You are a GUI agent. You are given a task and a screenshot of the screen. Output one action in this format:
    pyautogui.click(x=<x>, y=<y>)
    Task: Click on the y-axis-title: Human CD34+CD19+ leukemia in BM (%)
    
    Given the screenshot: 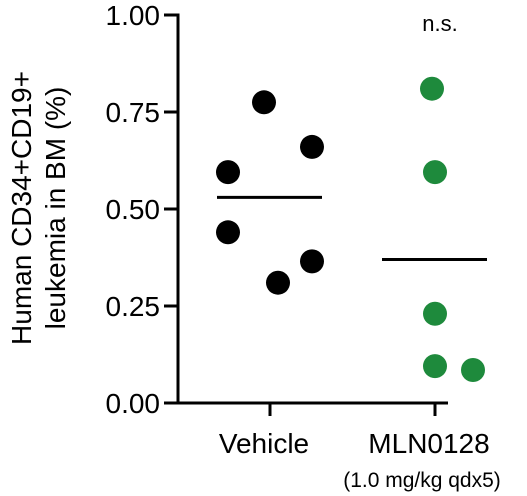 What is the action you would take?
    pyautogui.click(x=38, y=208)
    